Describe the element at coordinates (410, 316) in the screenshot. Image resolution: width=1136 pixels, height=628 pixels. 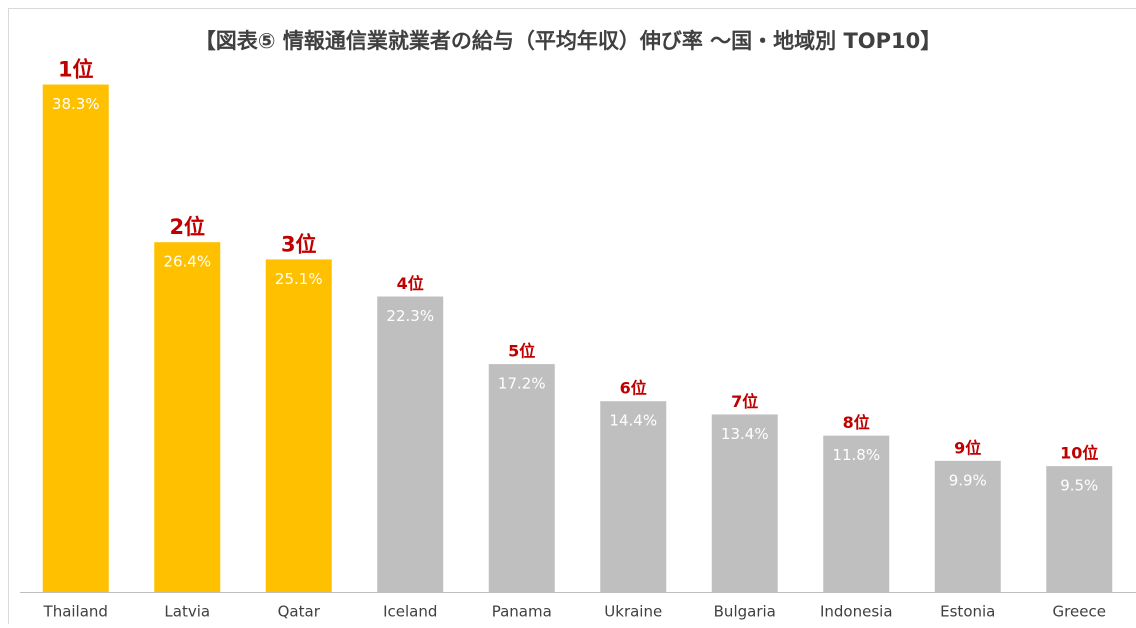
I see `value-label: 22.3%` at that location.